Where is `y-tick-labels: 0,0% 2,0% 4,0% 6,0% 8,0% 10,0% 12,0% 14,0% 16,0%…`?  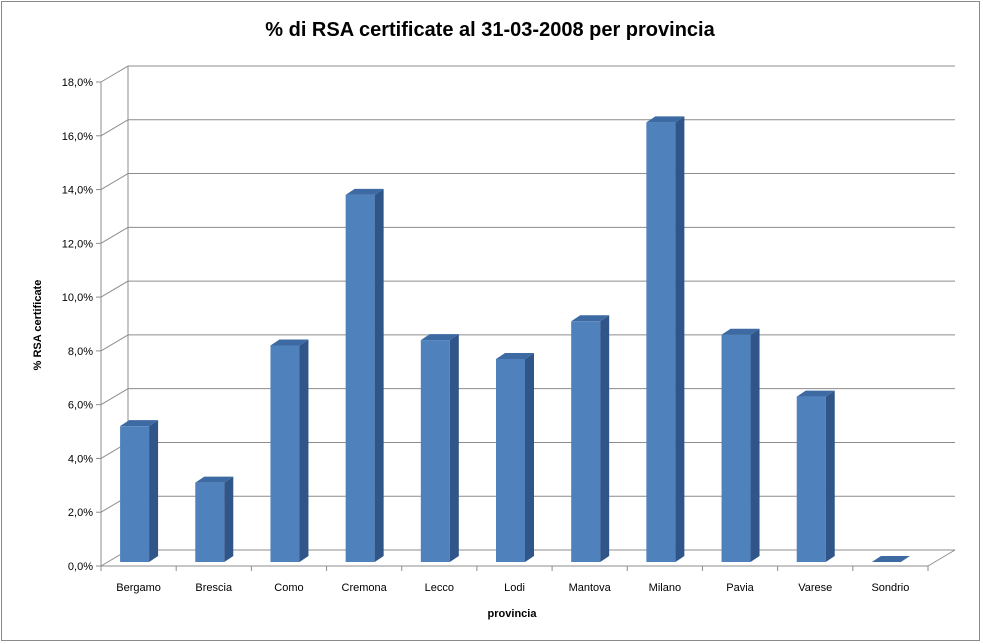
y-tick-labels: 0,0% 2,0% 4,0% 6,0% 8,0% 10,0% 12,0% 14,0% 16,0%… is located at coordinates (77, 325).